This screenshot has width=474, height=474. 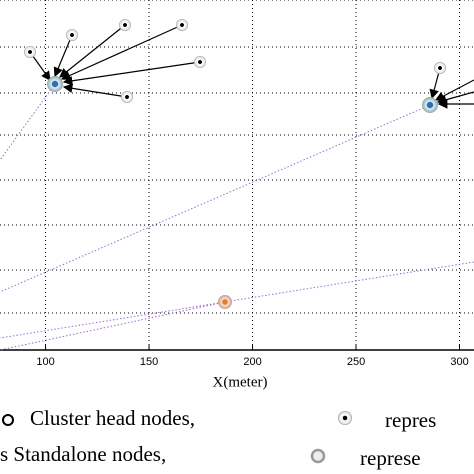 What do you see at coordinates (252, 362) in the screenshot?
I see `x-tick-label: 200` at bounding box center [252, 362].